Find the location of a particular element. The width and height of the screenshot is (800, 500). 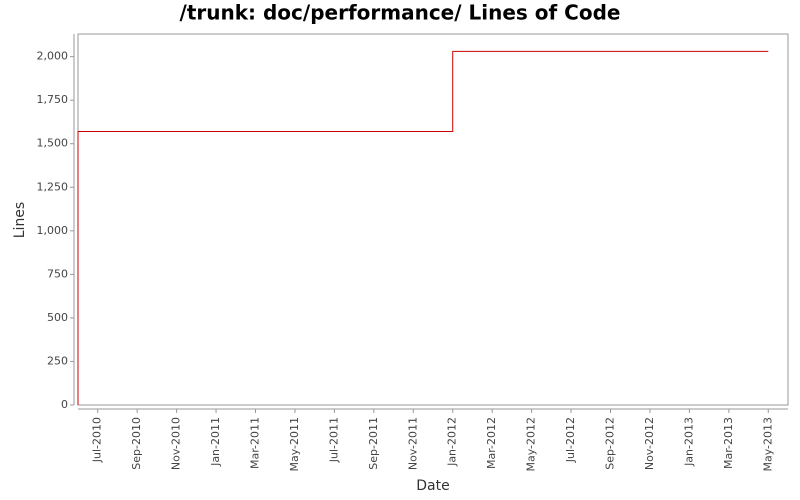

y-tick-label: 1,000 is located at coordinates (53, 230).